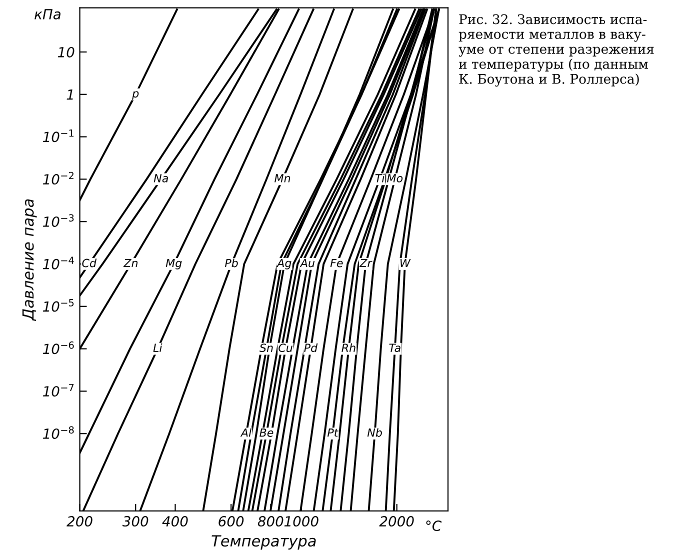 This screenshot has height=559, width=700. What do you see at coordinates (58, 220) in the screenshot?
I see `y-tick-label: 10$^{−3}$` at bounding box center [58, 220].